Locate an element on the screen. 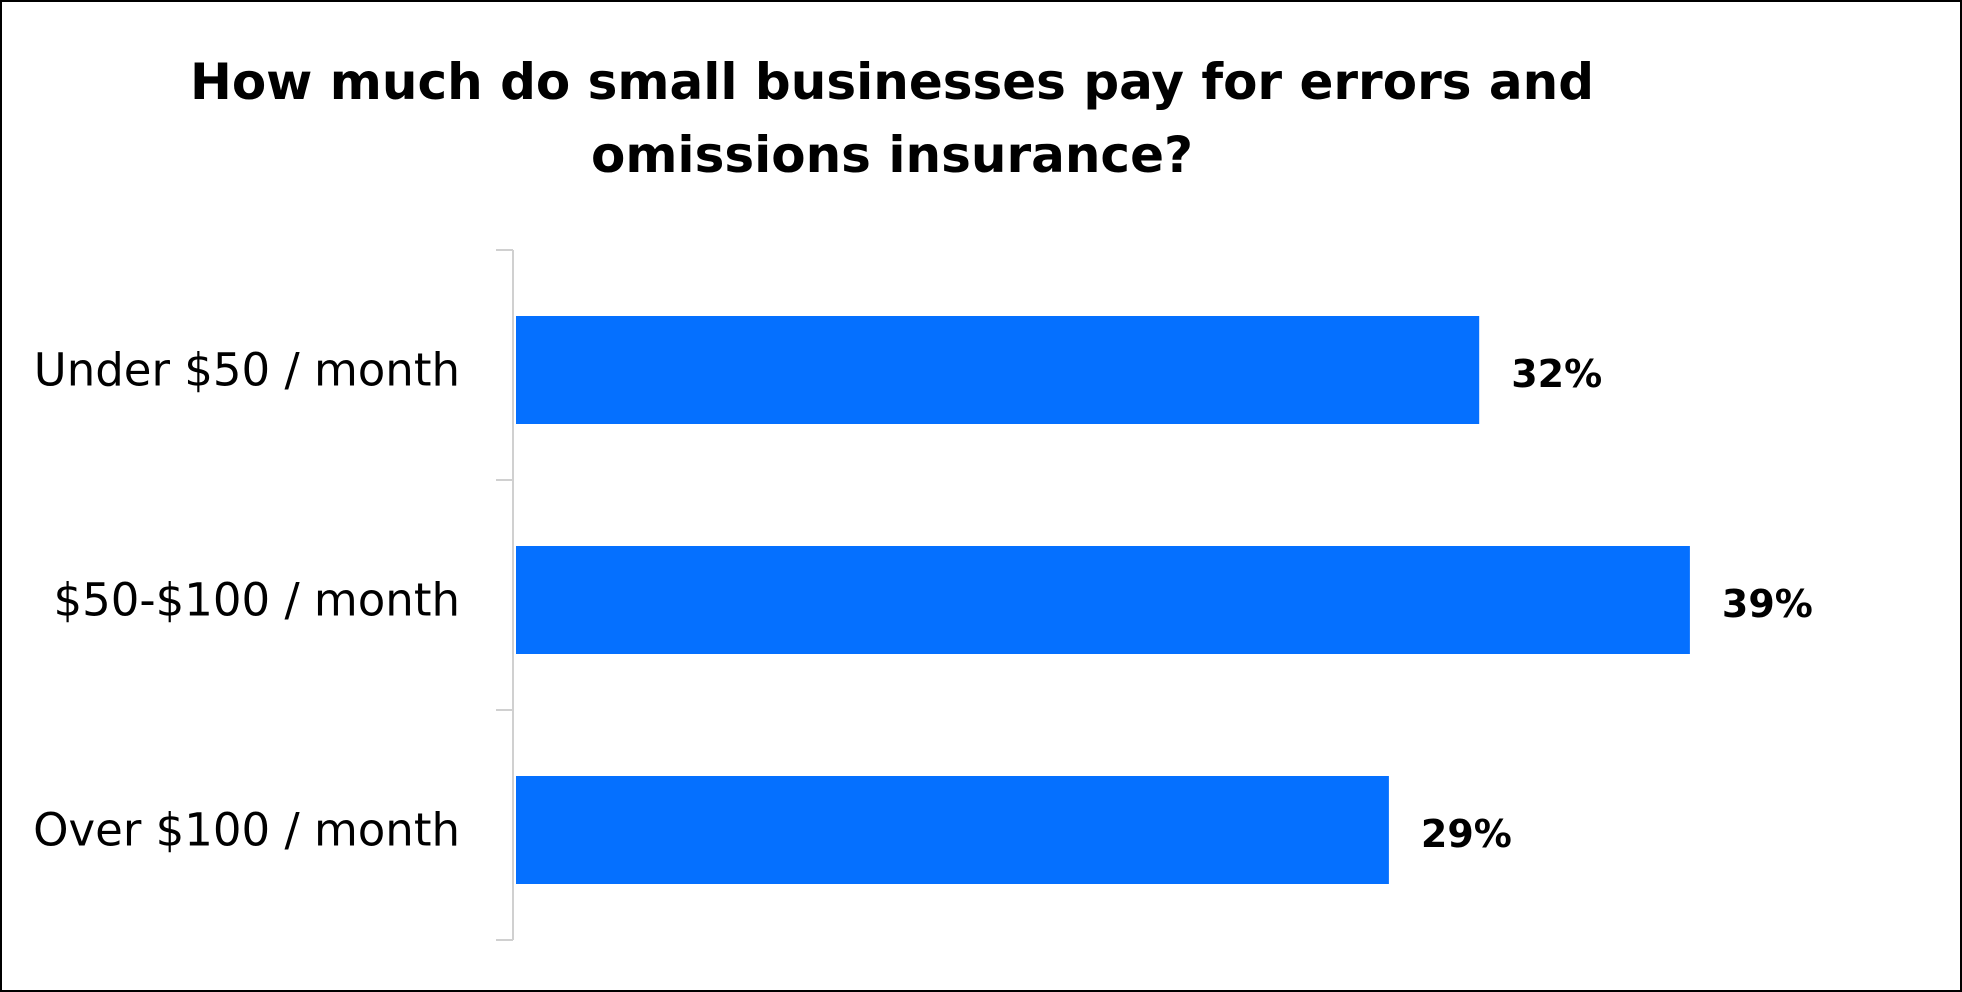 Image resolution: width=1962 pixels, height=992 pixels. category-axis is located at coordinates (505, 595).